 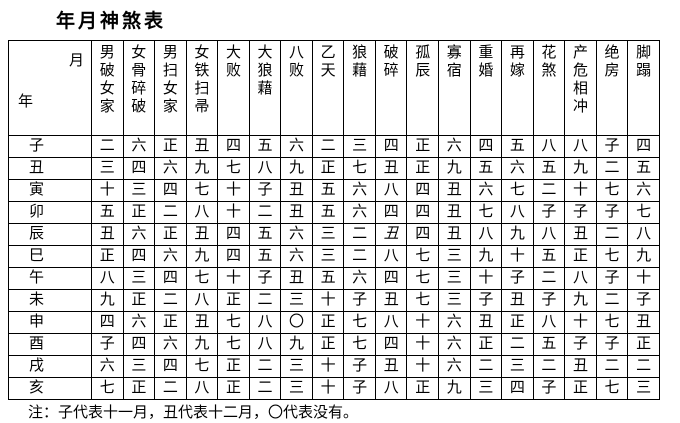 I want to click on row-label: 午, so click(x=50, y=278).